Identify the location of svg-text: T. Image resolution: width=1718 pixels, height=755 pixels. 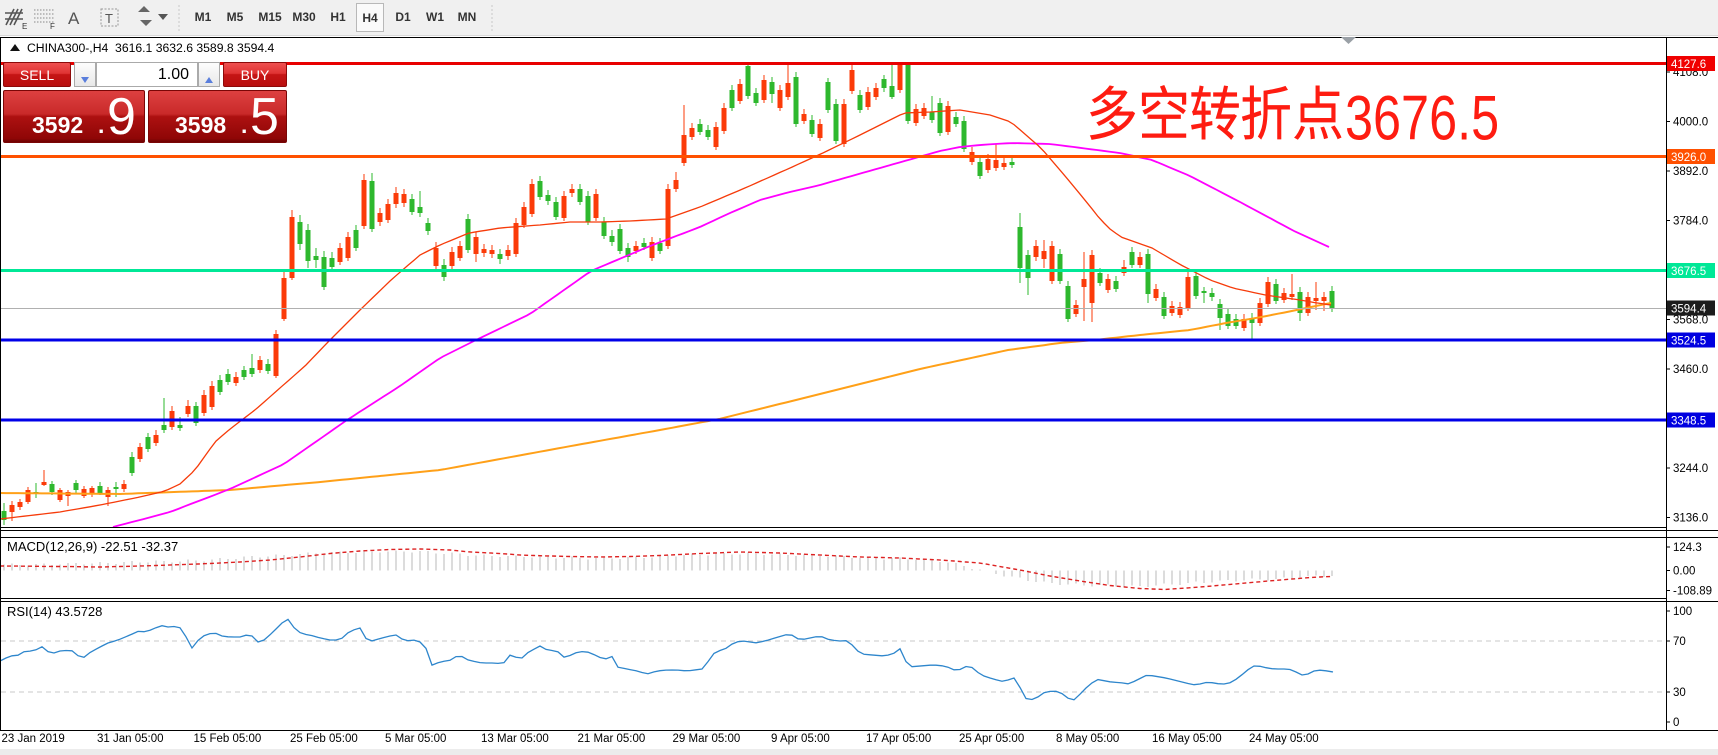
(109, 18).